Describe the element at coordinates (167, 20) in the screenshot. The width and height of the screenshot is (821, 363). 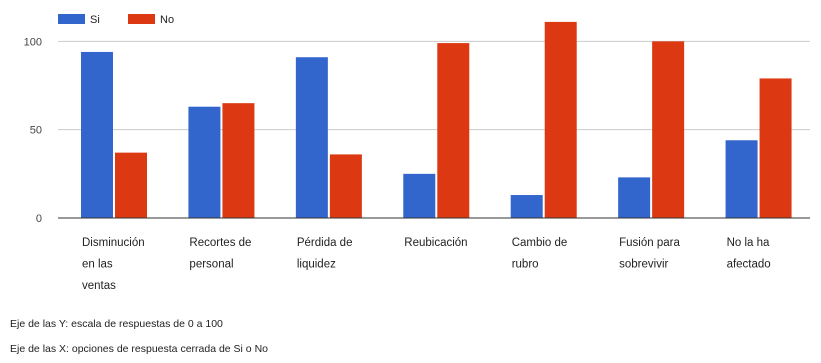
I see `legend-label-no: No` at that location.